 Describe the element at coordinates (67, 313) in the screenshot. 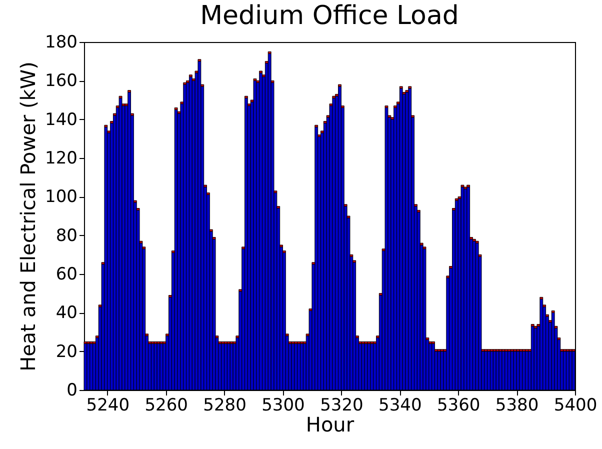

I see `y-tick-label: 40` at that location.